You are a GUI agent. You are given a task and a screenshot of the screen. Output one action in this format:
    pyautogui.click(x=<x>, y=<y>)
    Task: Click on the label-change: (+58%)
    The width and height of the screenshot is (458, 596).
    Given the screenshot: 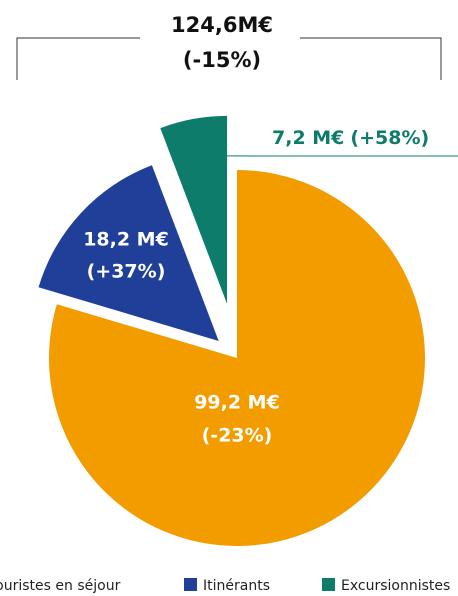 What is the action you would take?
    pyautogui.click(x=389, y=138)
    